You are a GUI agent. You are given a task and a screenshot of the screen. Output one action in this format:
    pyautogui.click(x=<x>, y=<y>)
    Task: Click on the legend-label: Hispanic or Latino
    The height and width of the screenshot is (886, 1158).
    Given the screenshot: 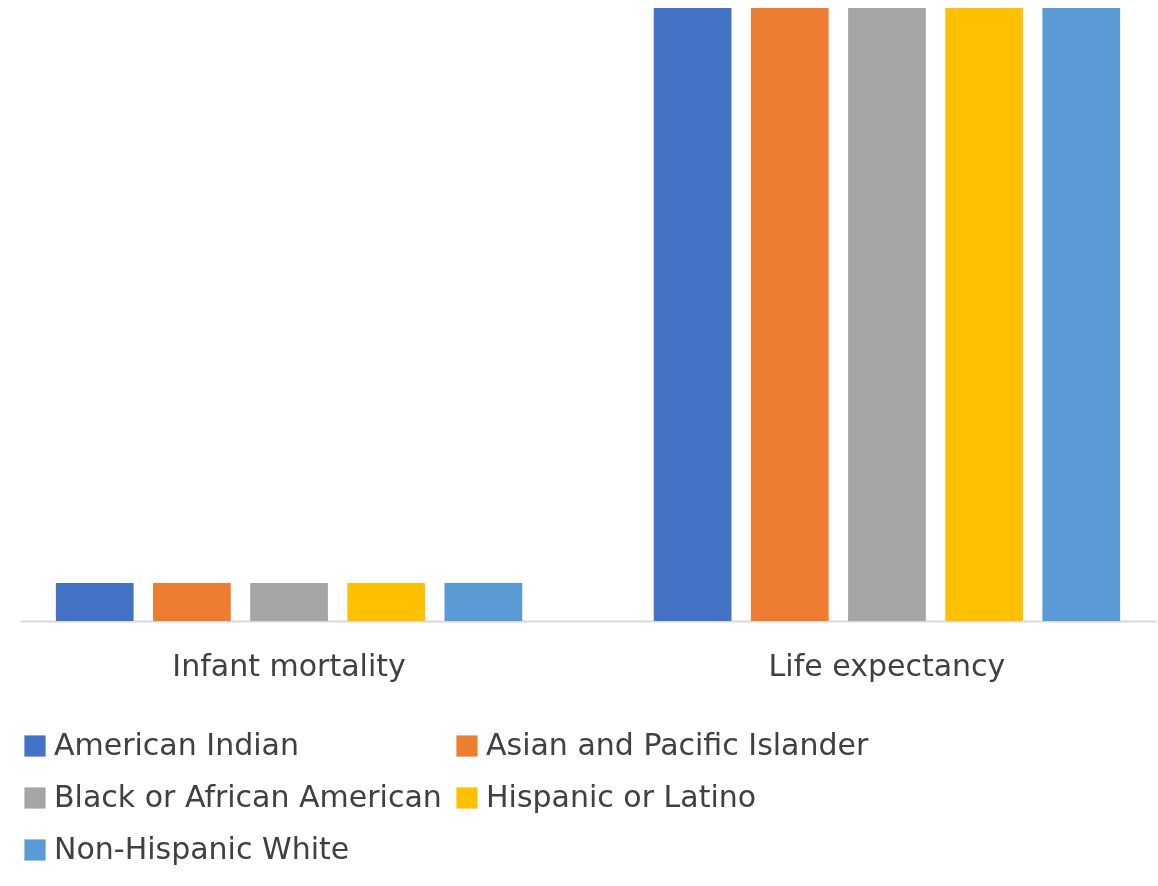 What is the action you would take?
    pyautogui.click(x=621, y=796)
    